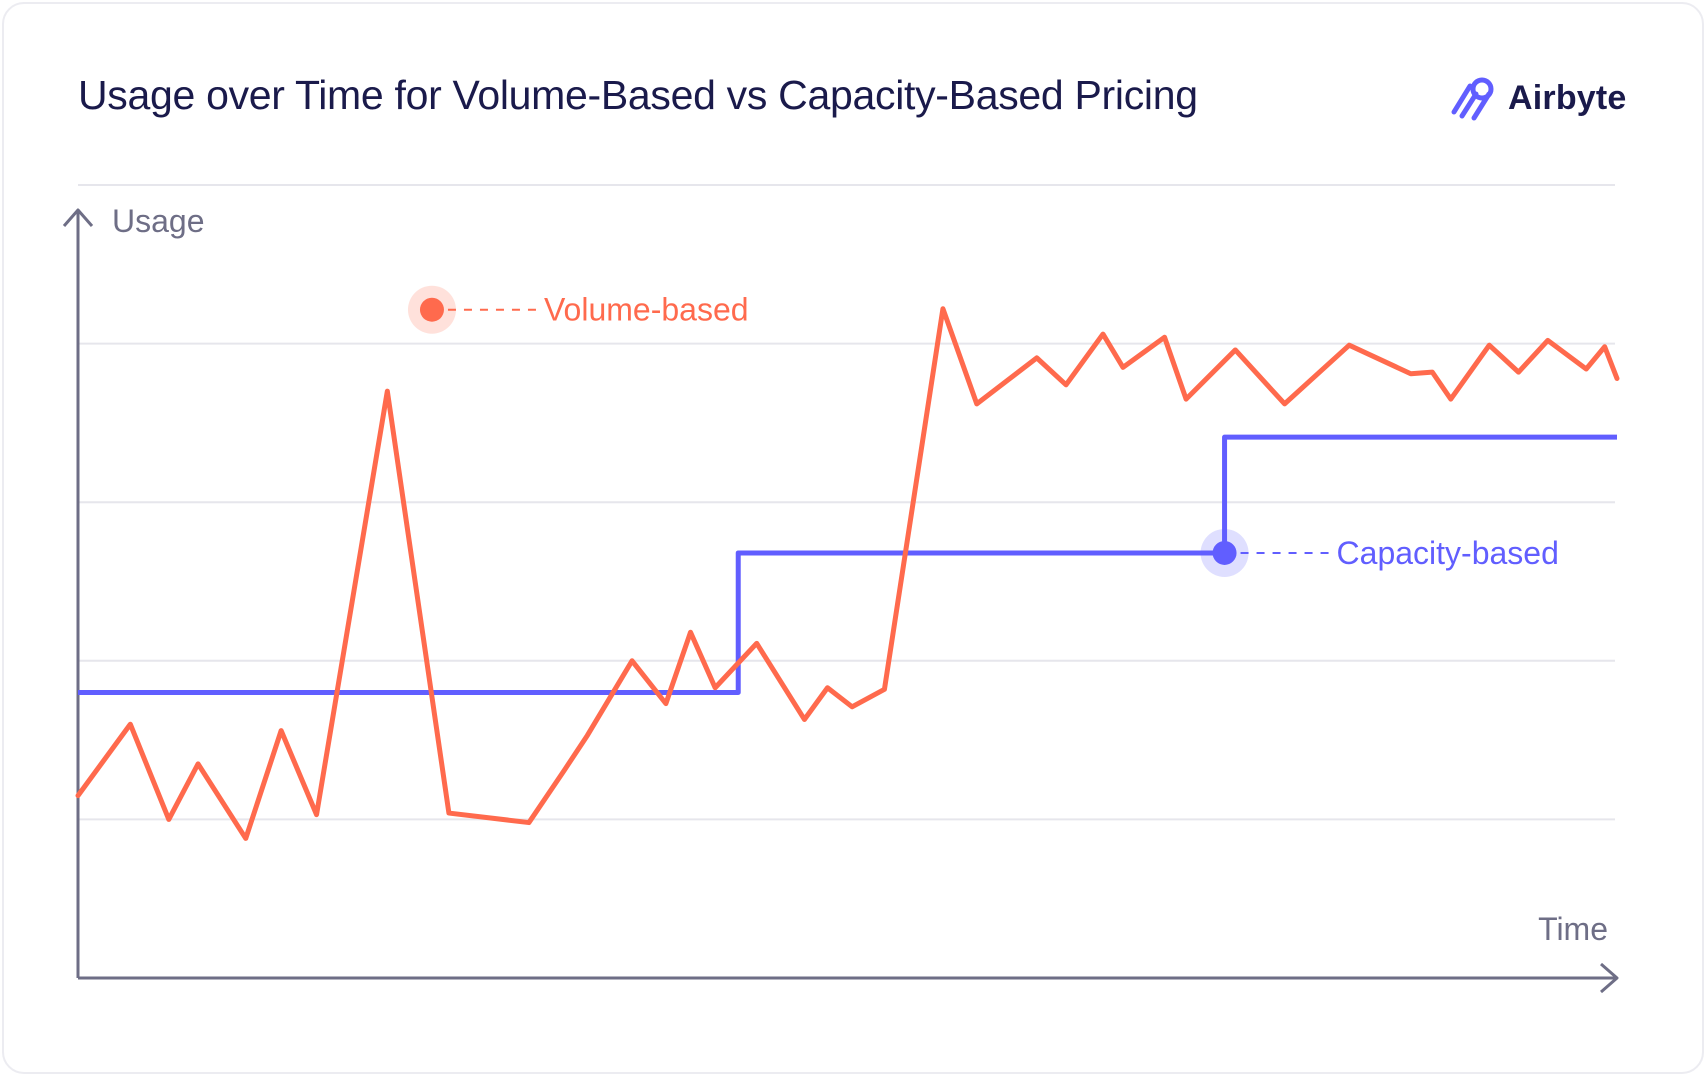 This screenshot has width=1708, height=1078. Describe the element at coordinates (848, 978) in the screenshot. I see `x-axis` at that location.